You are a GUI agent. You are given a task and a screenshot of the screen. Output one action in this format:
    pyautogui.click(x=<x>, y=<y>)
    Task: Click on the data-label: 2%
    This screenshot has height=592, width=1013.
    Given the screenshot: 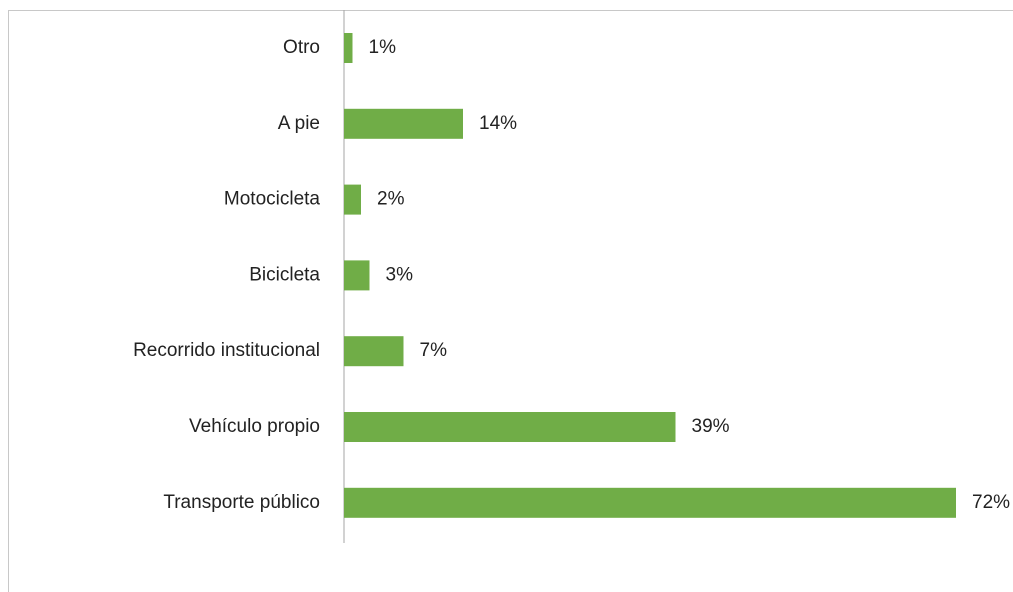 What is the action you would take?
    pyautogui.click(x=391, y=199)
    